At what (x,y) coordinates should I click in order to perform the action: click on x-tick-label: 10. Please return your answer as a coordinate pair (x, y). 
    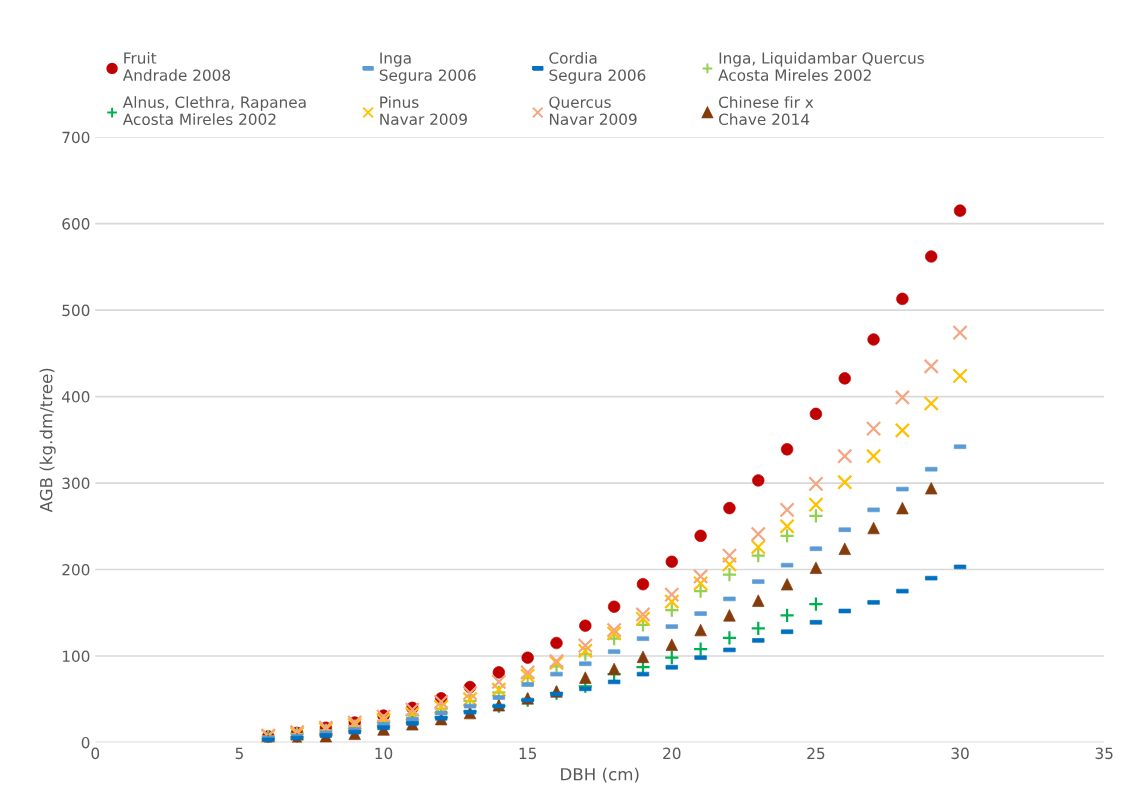
    Looking at the image, I should click on (384, 753).